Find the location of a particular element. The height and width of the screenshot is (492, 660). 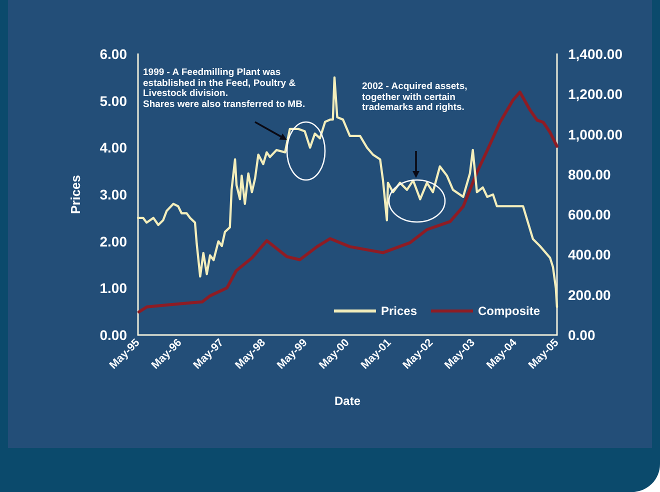

y-tick-label: 1.00 is located at coordinates (114, 288).